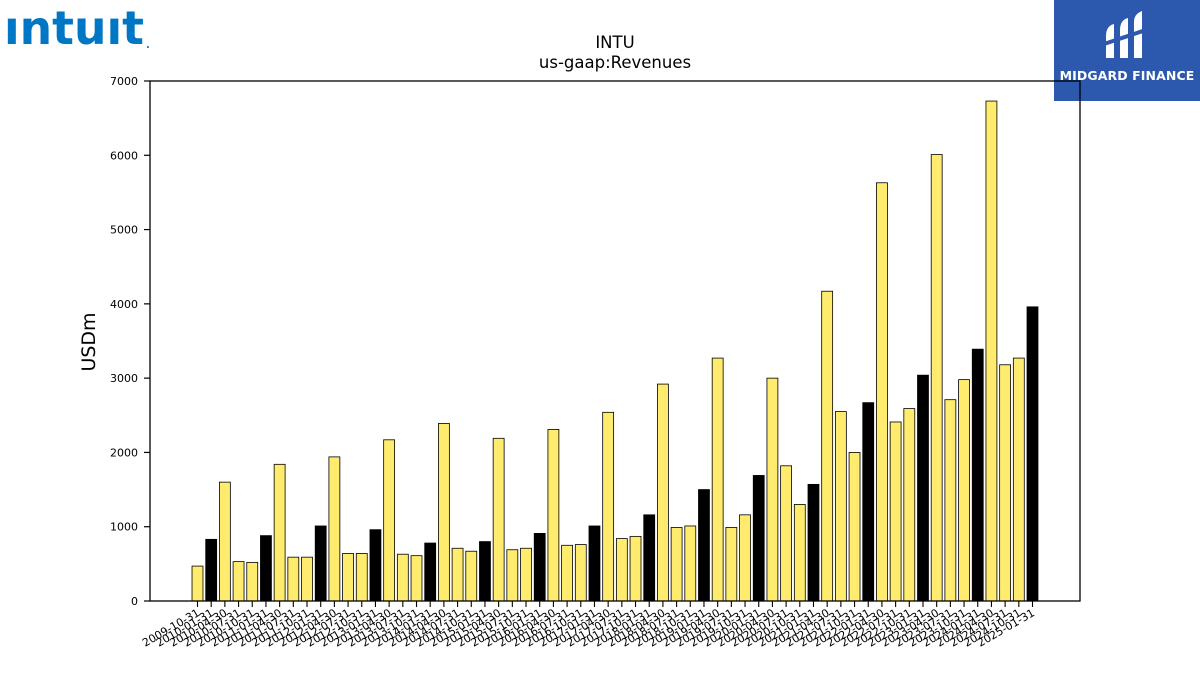  What do you see at coordinates (124, 527) in the screenshot?
I see `y-tick-label: 1000` at bounding box center [124, 527].